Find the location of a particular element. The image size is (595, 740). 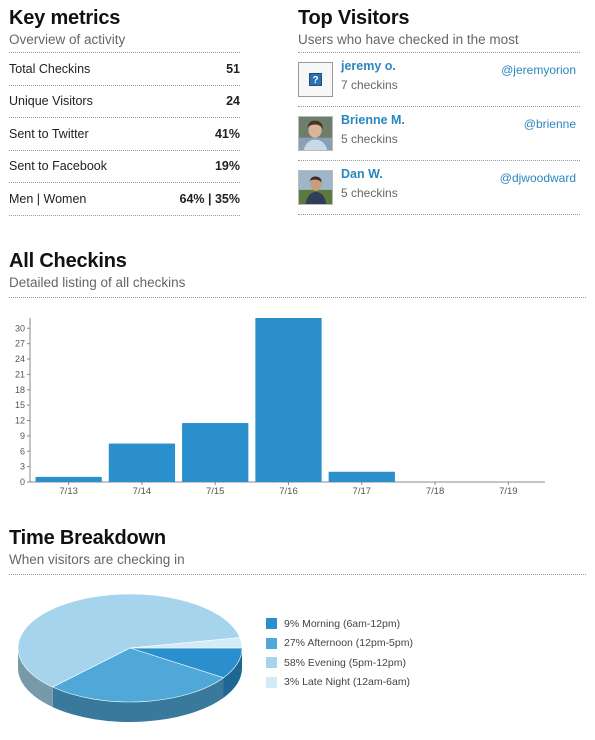

metric-label: Sent to Facebook is located at coordinates (58, 166).